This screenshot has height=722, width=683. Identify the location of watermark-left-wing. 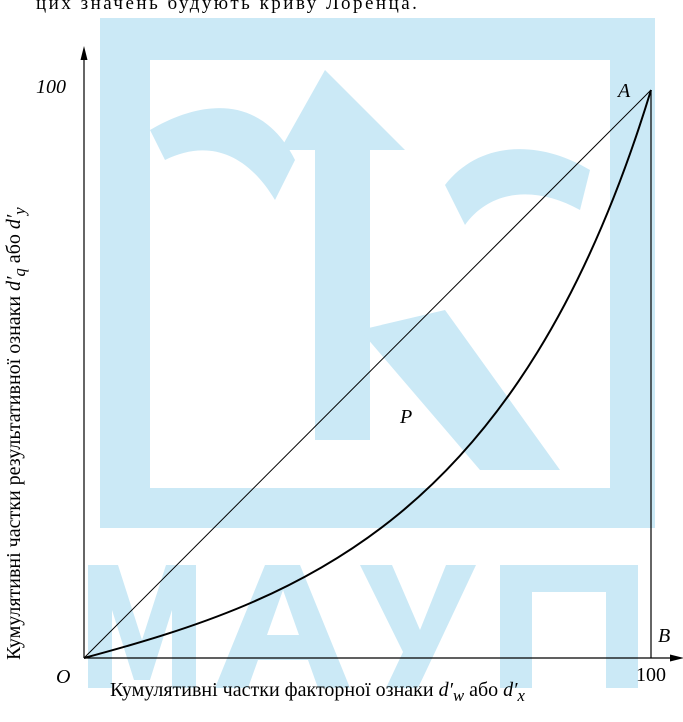
(222, 154).